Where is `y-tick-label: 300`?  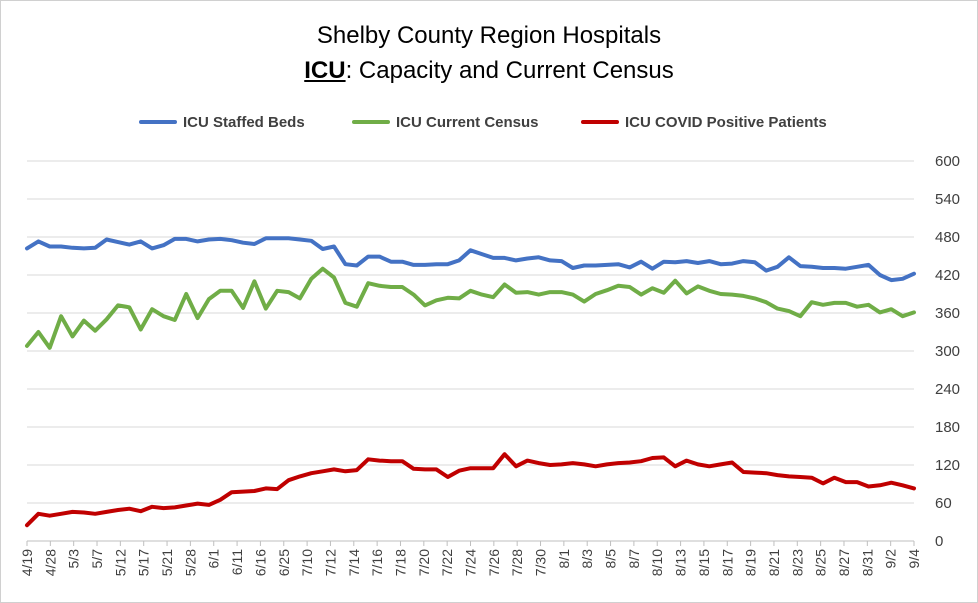
y-tick-label: 300 is located at coordinates (947, 351).